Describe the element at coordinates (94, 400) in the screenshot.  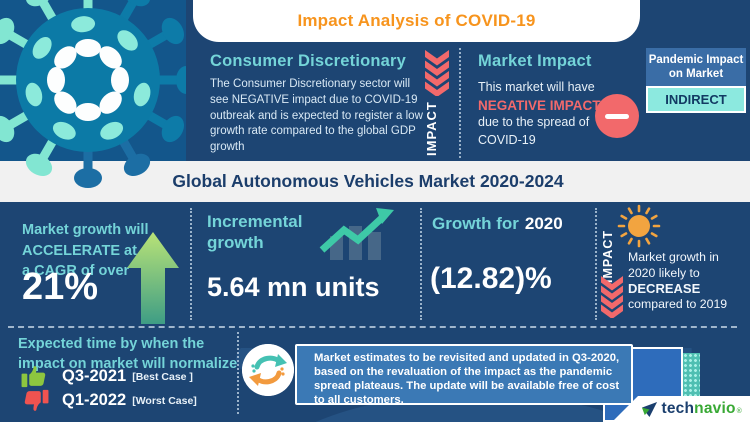
I see `worst-case-value: Q1-2022` at that location.